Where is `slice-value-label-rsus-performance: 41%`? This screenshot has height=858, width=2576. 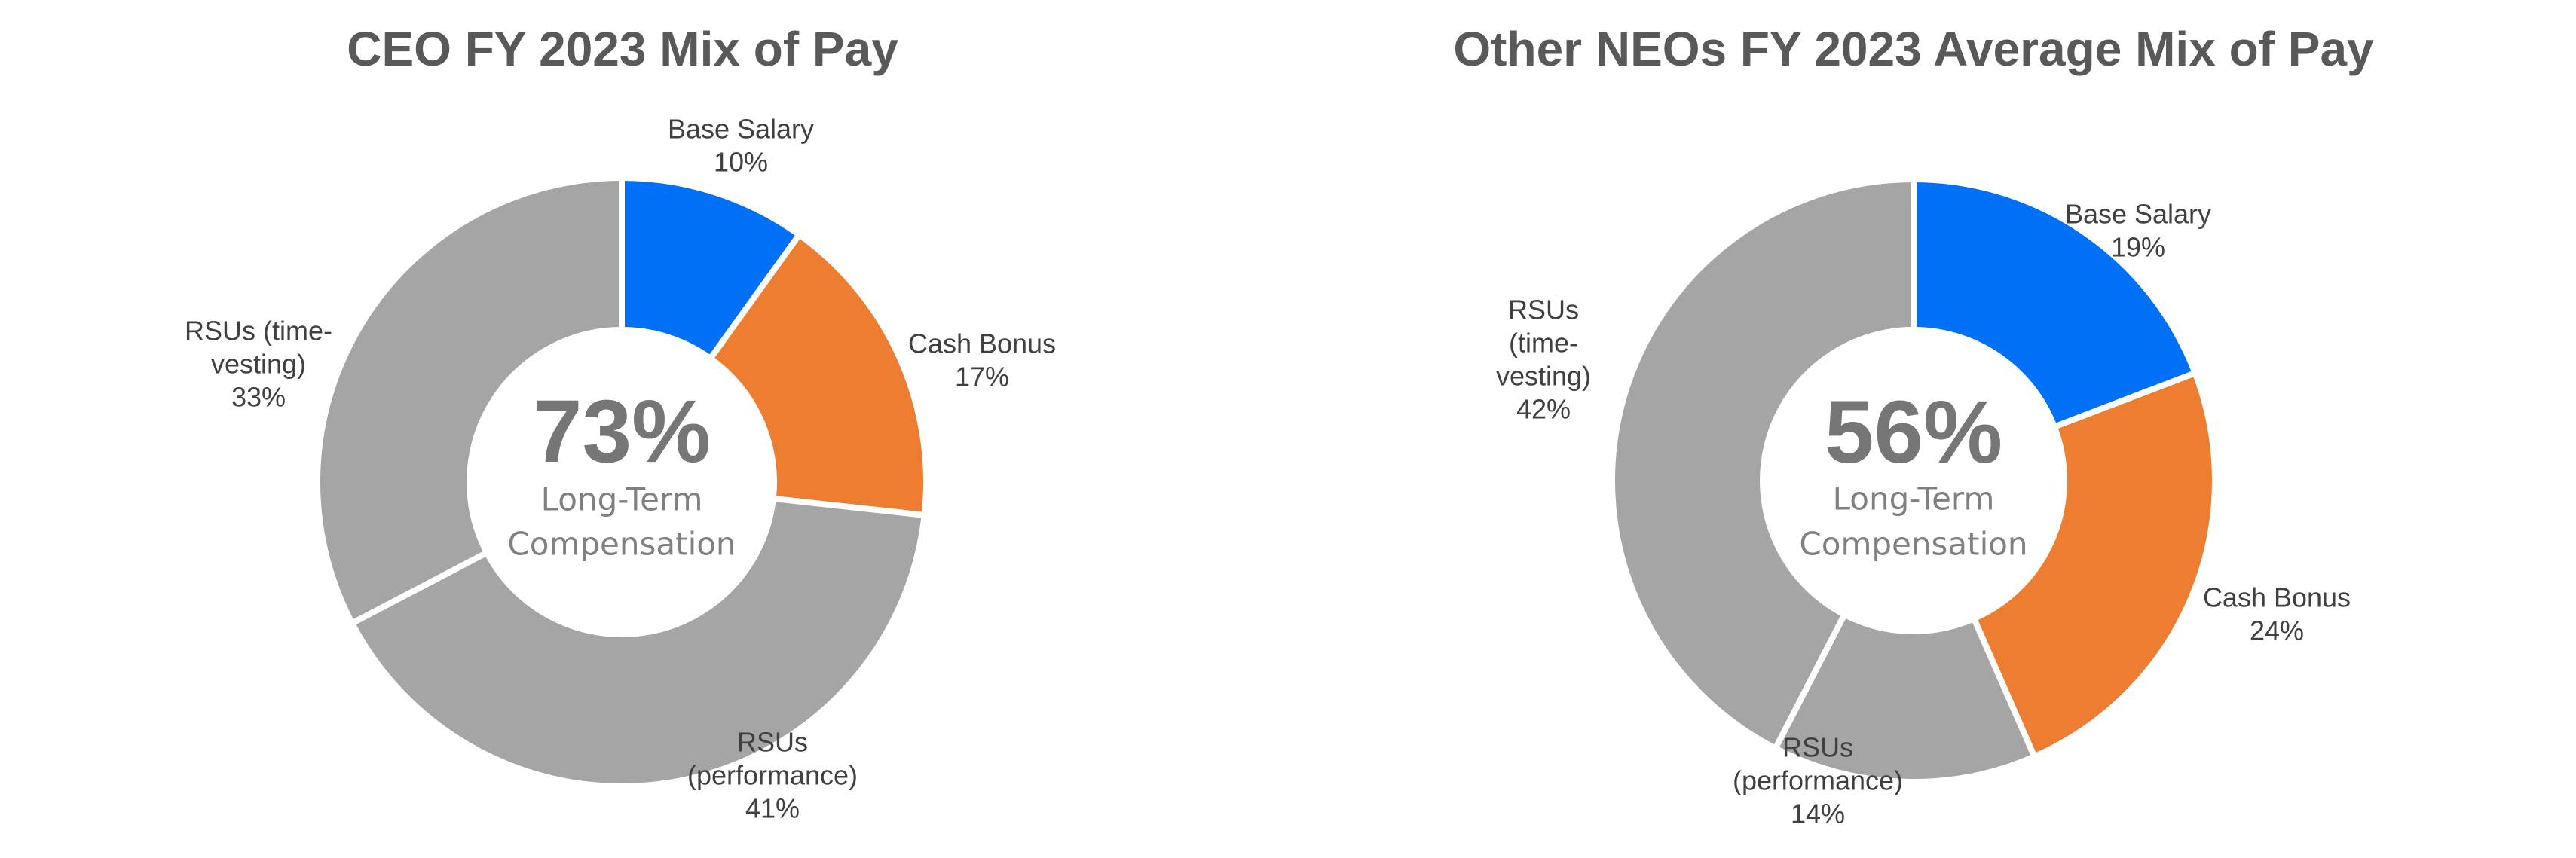
slice-value-label-rsus-performance: 41% is located at coordinates (772, 809).